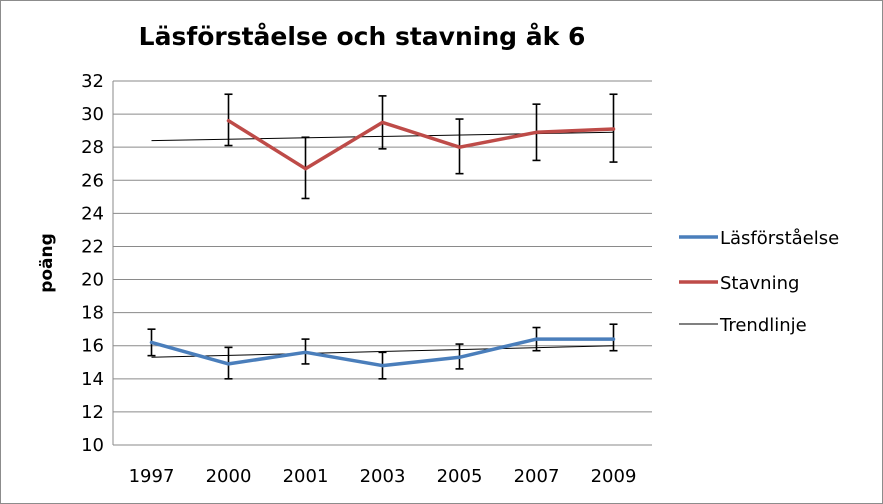 The width and height of the screenshot is (883, 504). What do you see at coordinates (537, 476) in the screenshot?
I see `x-tick-label: 2007` at bounding box center [537, 476].